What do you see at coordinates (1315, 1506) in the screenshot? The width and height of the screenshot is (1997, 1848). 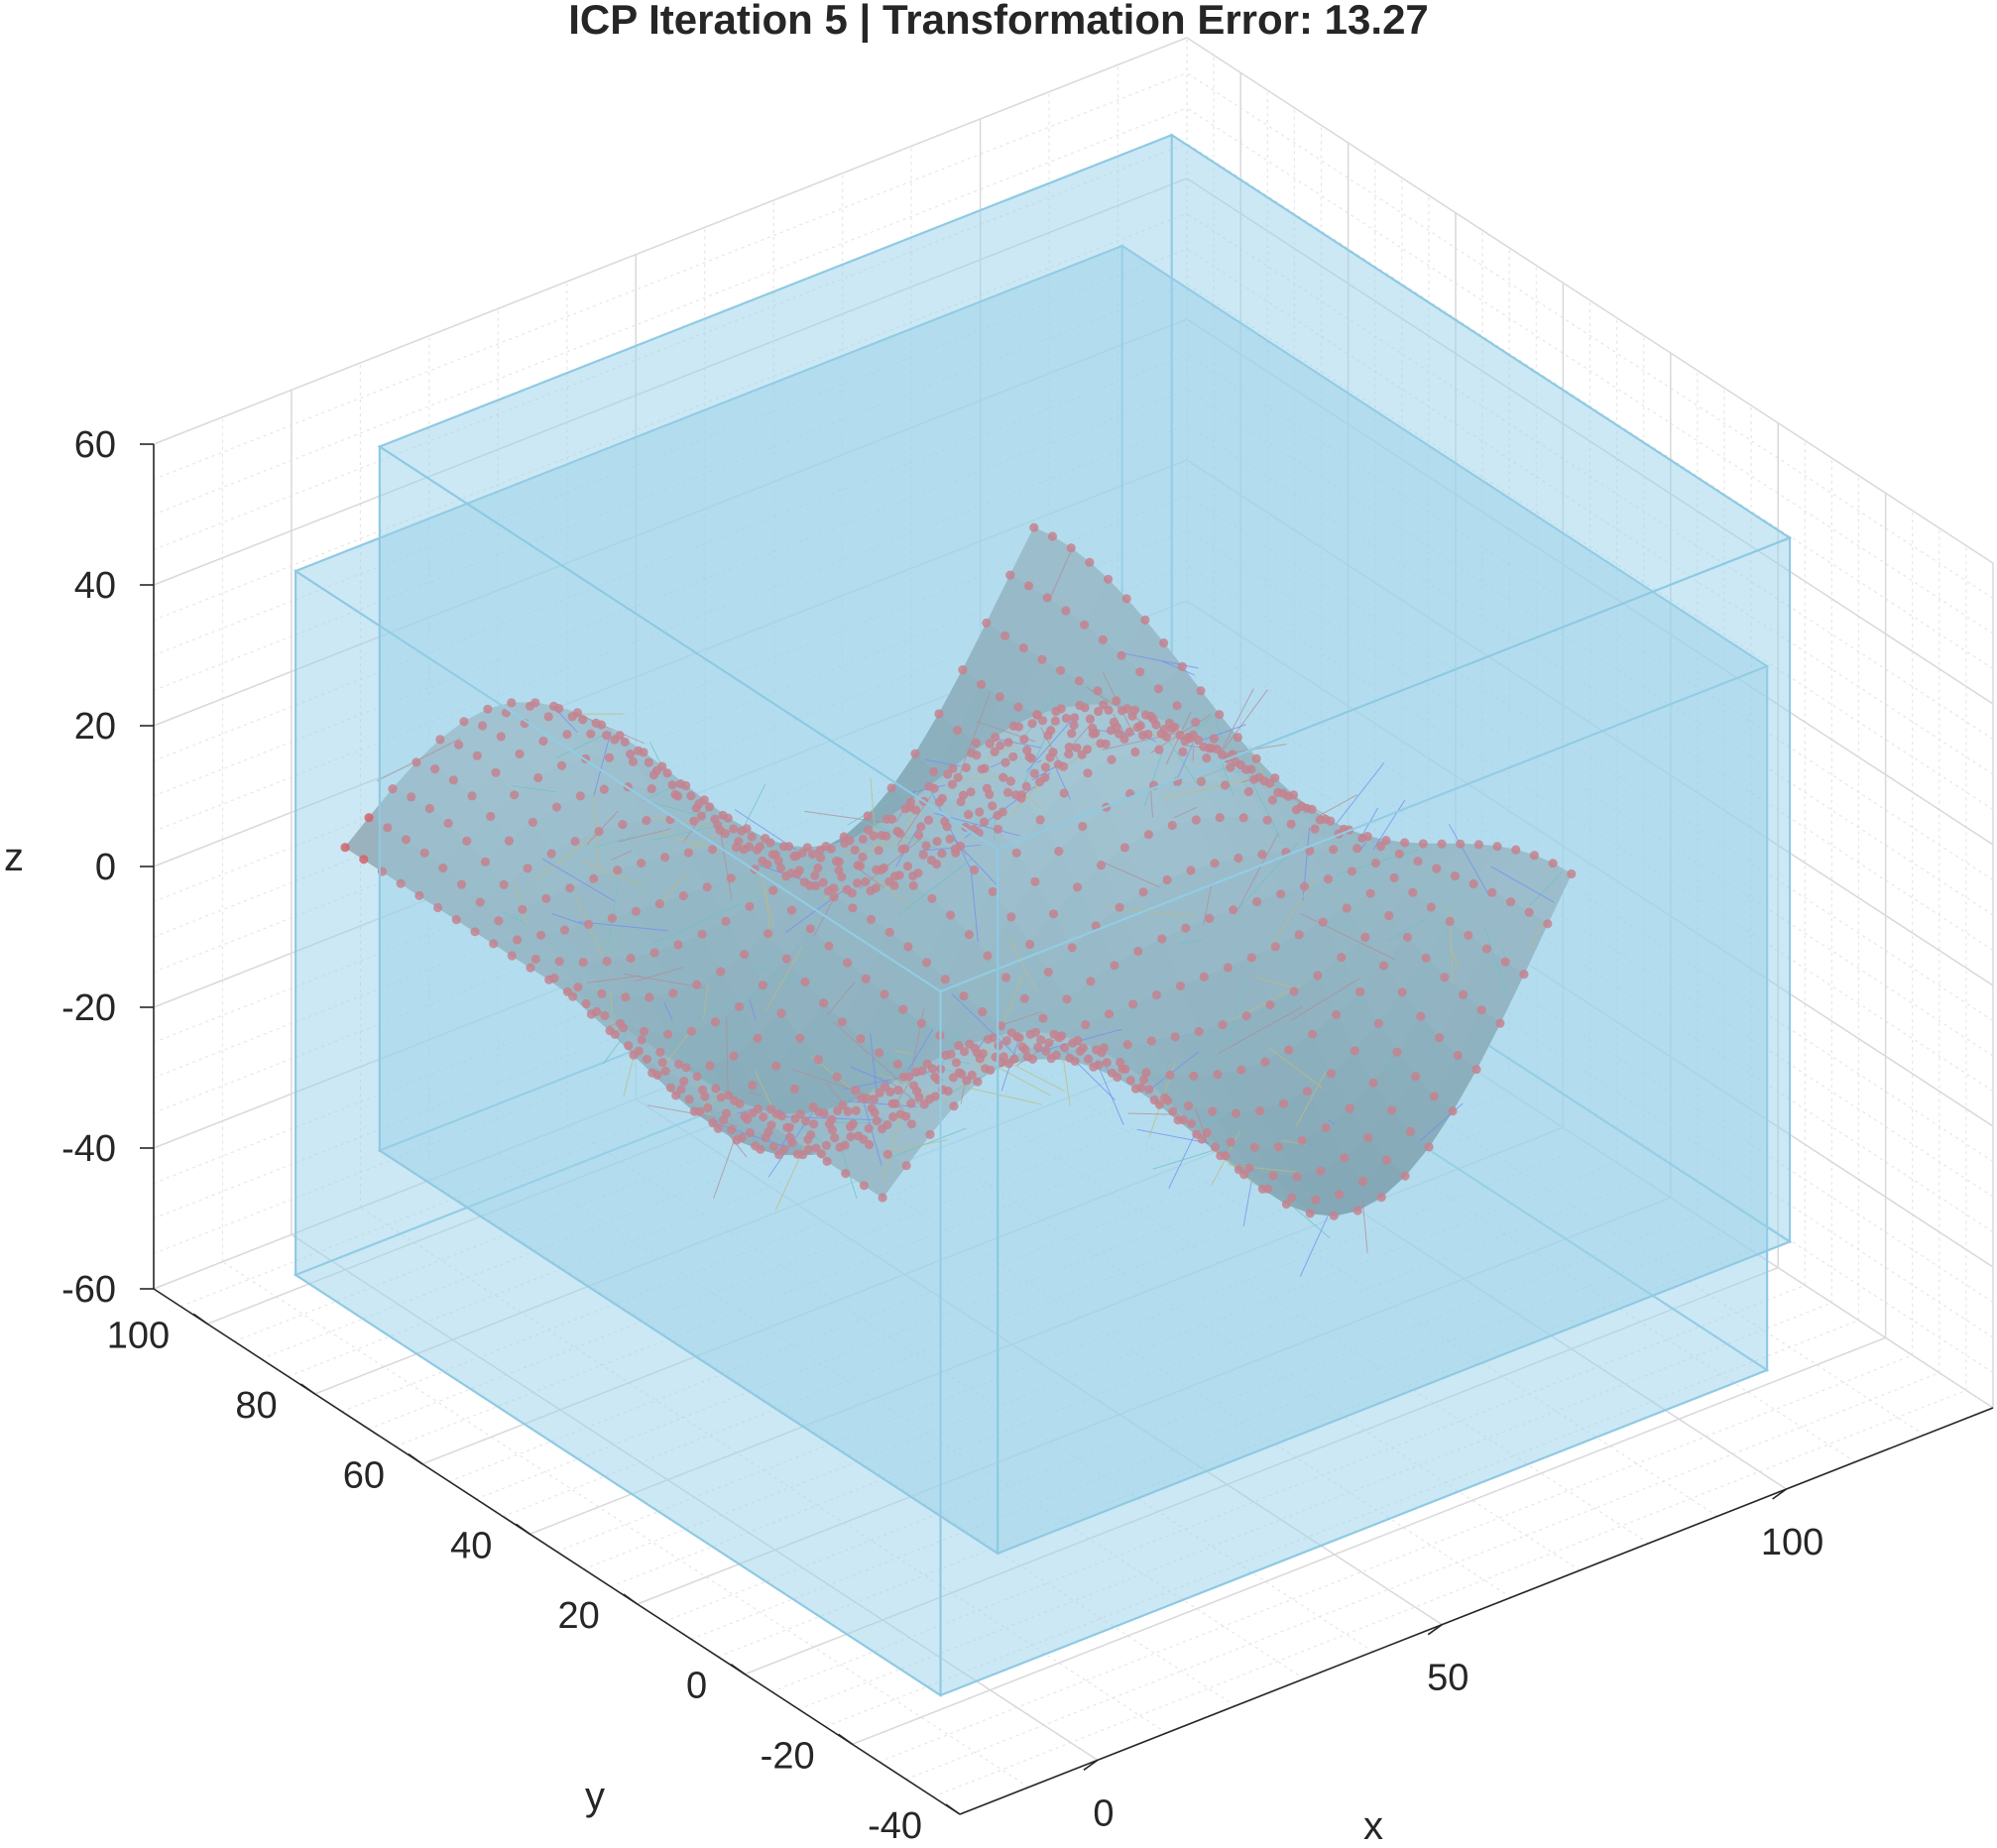 I see `floor-minor-grid-y` at bounding box center [1315, 1506].